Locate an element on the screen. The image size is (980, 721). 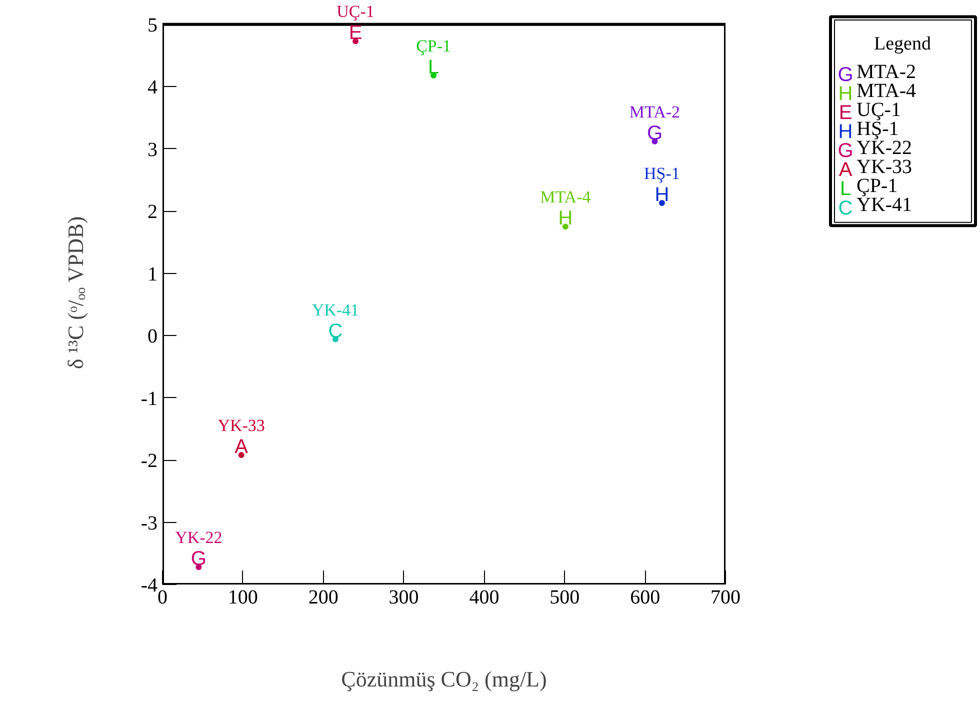
x-tick-label: 500 is located at coordinates (565, 597).